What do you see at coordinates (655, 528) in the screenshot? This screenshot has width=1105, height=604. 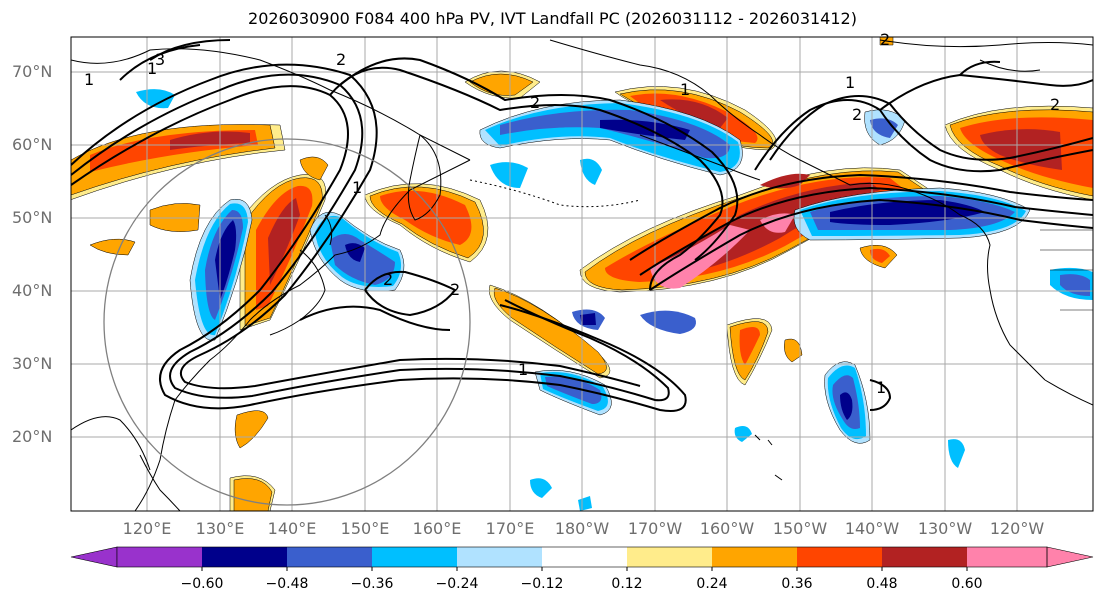 I see `lon-label: 170°W` at bounding box center [655, 528].